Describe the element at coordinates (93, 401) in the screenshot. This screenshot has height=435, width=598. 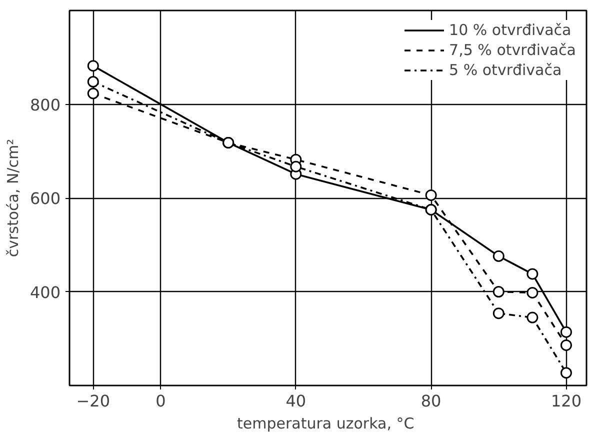
I see `x-tick-label: −20` at that location.